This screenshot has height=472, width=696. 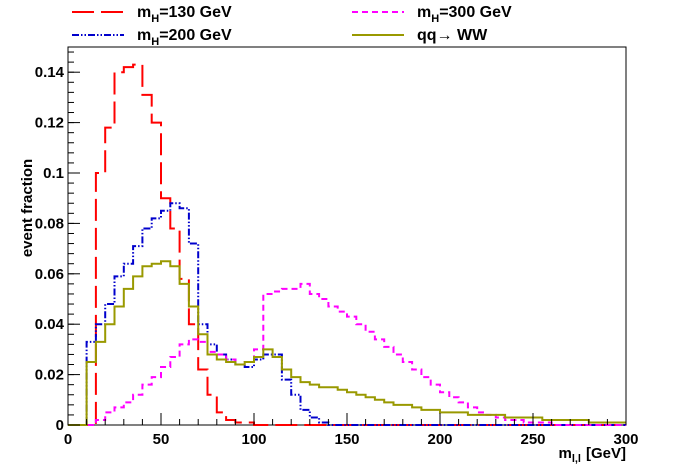 What do you see at coordinates (253, 439) in the screenshot?
I see `x-tick-label: 100` at bounding box center [253, 439].